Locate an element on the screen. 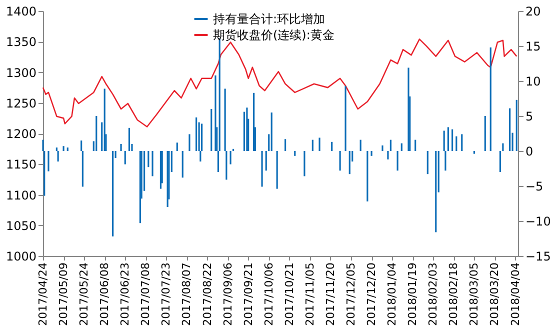  x-tick-label: 2017/05/24 is located at coordinates (84, 294).